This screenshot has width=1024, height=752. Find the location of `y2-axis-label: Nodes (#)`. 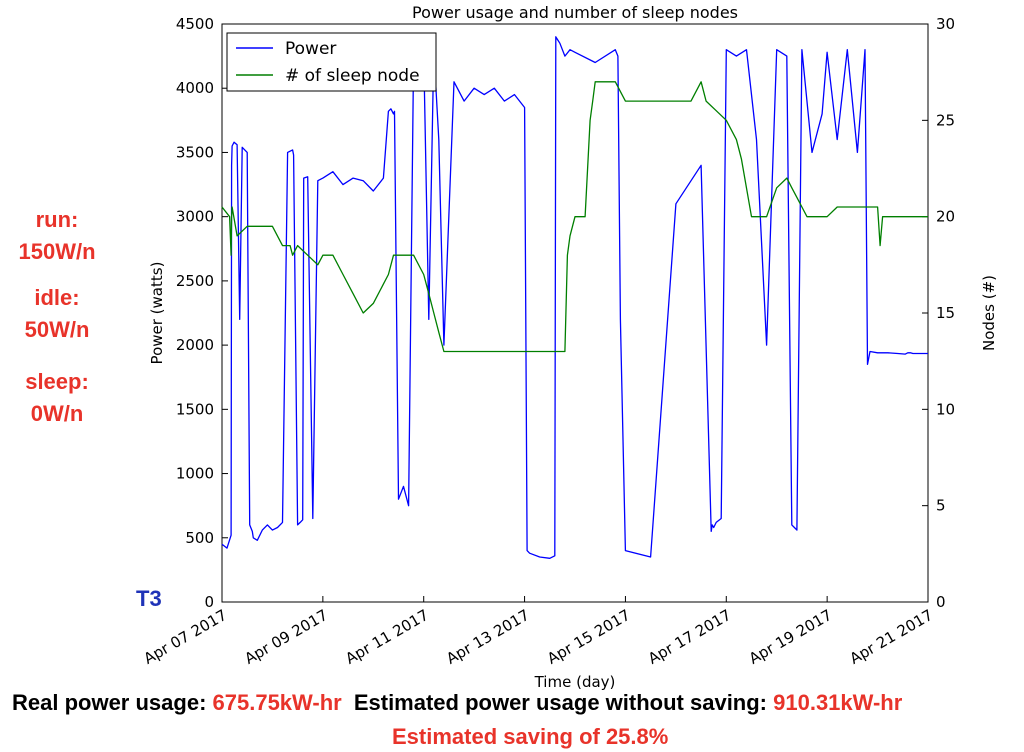

y2-axis-label: Nodes (#) is located at coordinates (989, 313).